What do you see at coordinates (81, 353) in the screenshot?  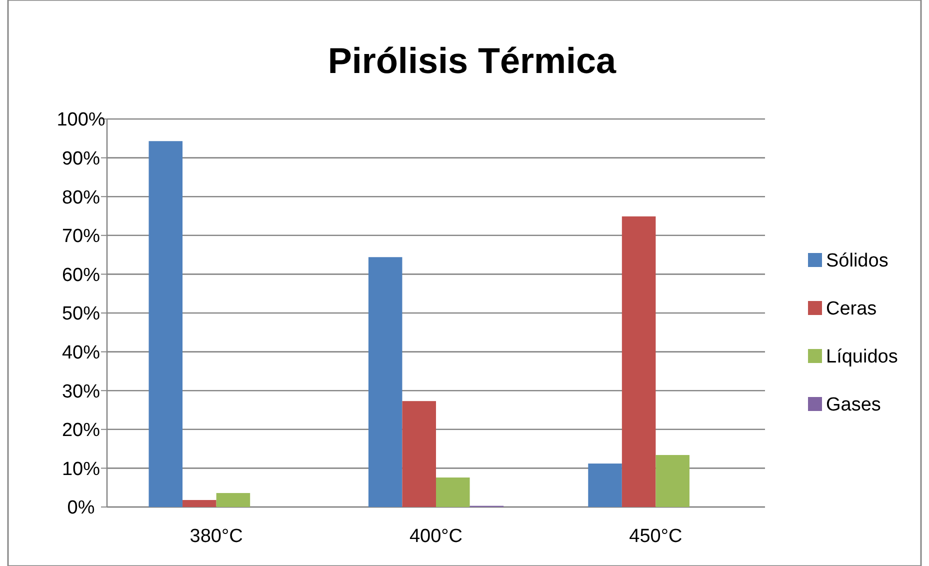 I see `y-tick-label: 40%` at bounding box center [81, 353].